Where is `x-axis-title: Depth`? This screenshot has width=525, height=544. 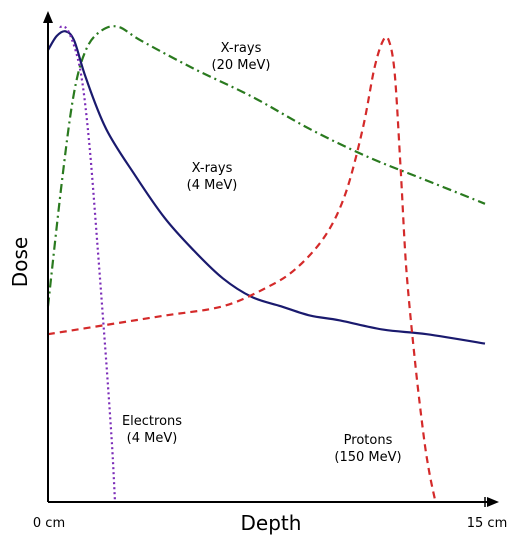 x-axis-title: Depth is located at coordinates (271, 523).